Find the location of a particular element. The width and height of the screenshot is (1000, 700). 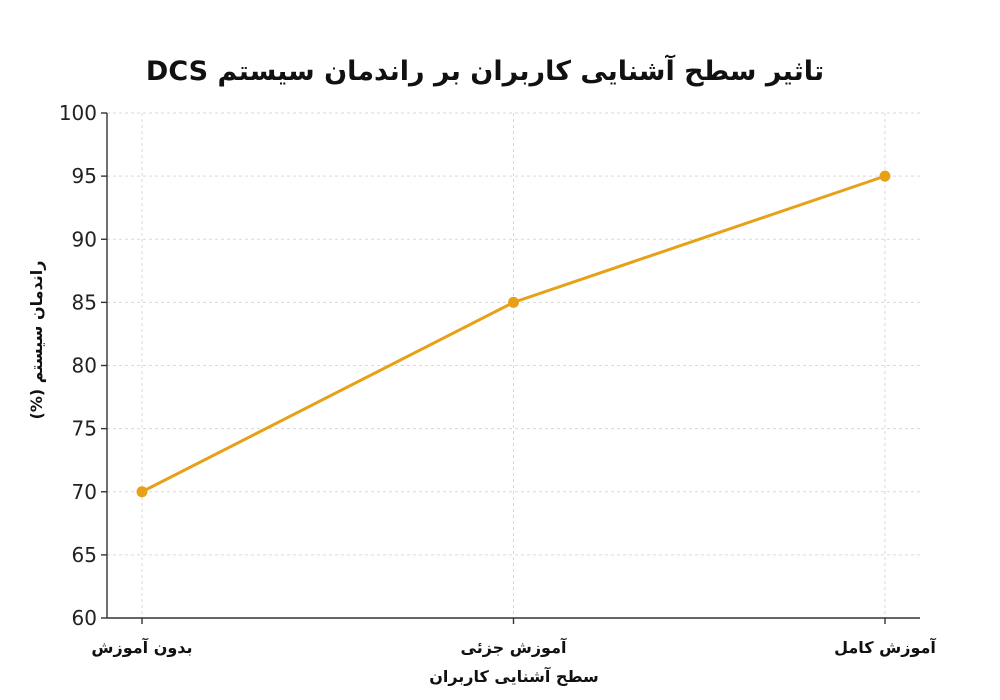

y-tick-label: 95 is located at coordinates (84, 176).